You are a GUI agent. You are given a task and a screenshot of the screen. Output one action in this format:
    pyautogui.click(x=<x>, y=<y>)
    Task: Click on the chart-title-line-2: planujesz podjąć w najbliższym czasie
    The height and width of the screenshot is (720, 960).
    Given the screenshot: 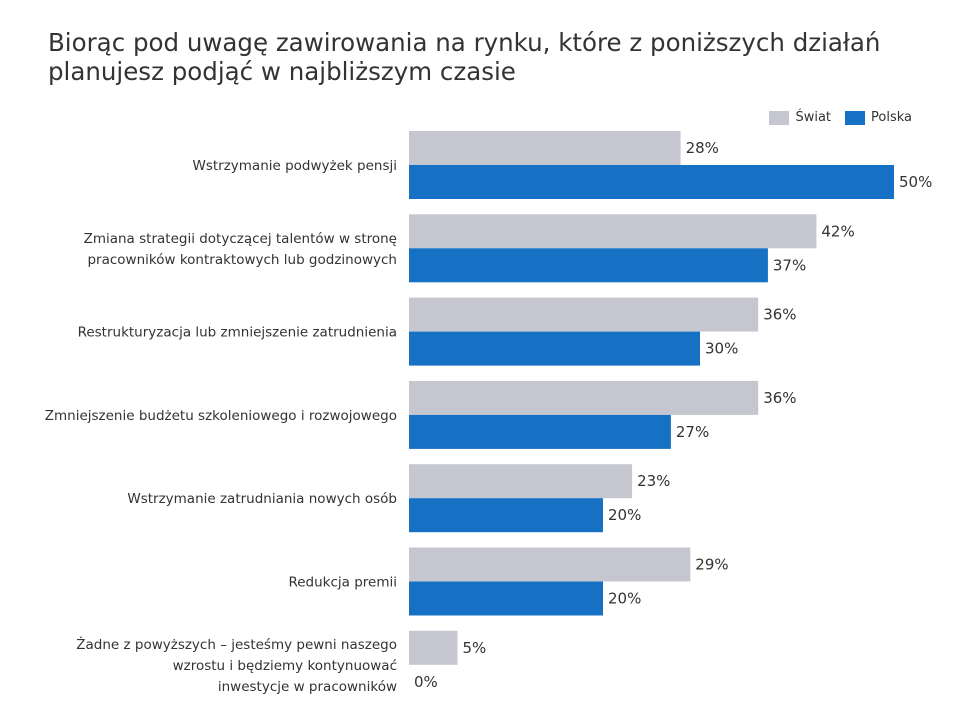 What is the action you would take?
    pyautogui.click(x=282, y=71)
    